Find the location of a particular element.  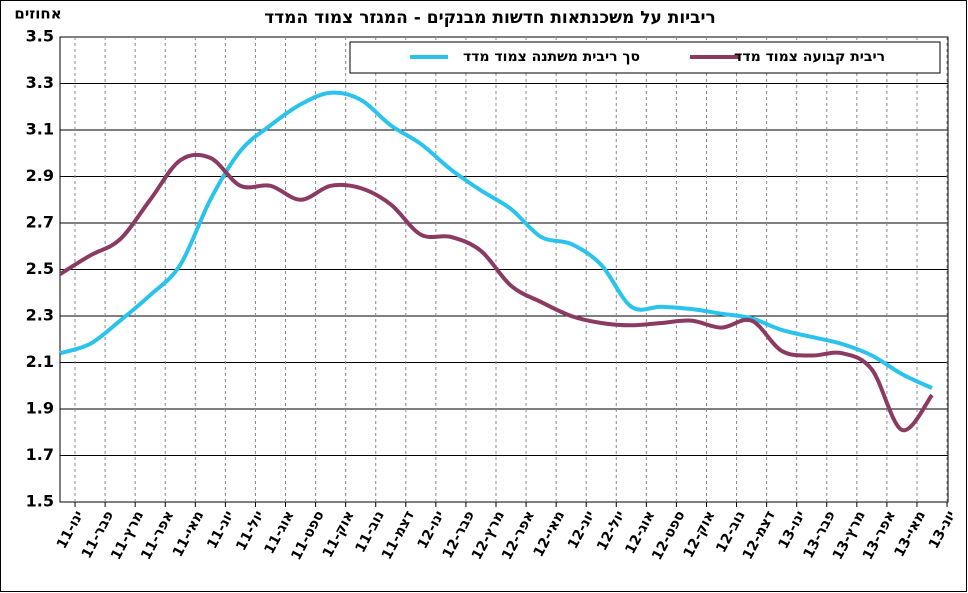

legend-label: ריבית קבועה צמוד מדד is located at coordinates (809, 57).